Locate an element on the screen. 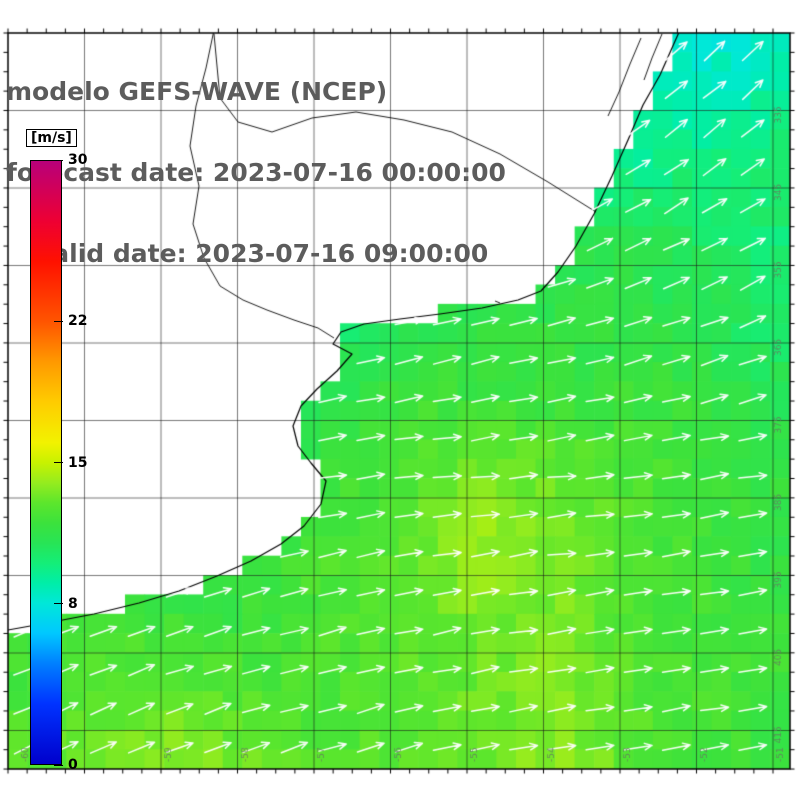  valid-date-label: valid date: 2023-07-16 09:00:00 is located at coordinates (262, 253).